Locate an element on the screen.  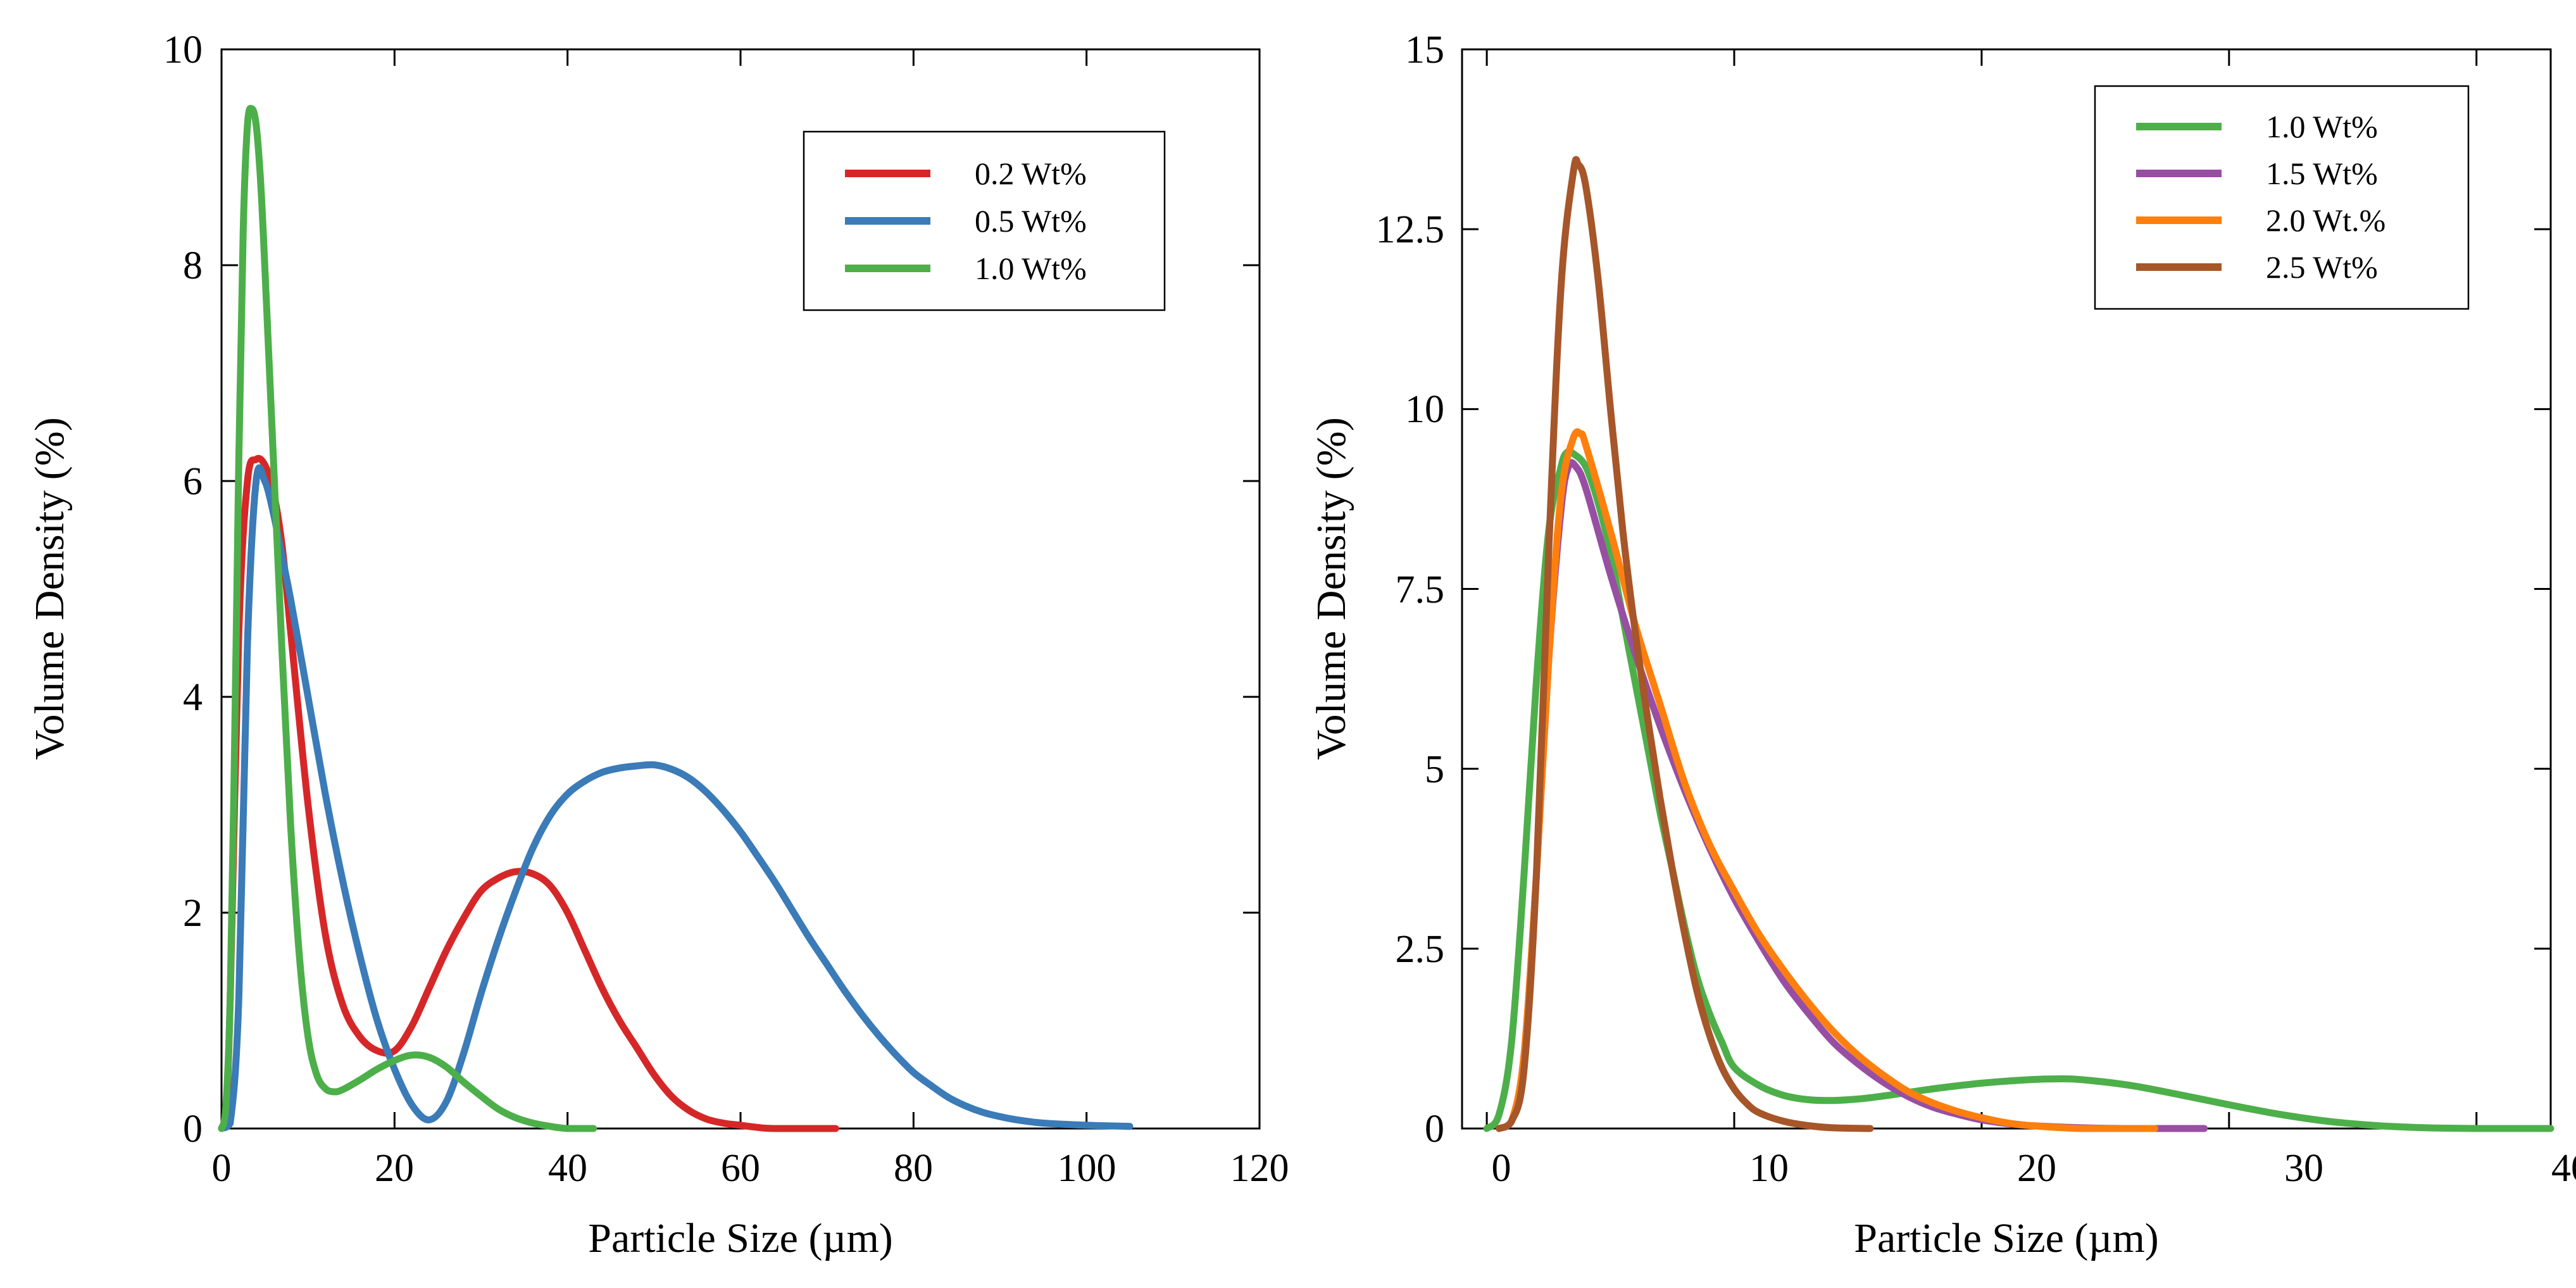
chart-right-ytick-label: 15 is located at coordinates (1425, 50).